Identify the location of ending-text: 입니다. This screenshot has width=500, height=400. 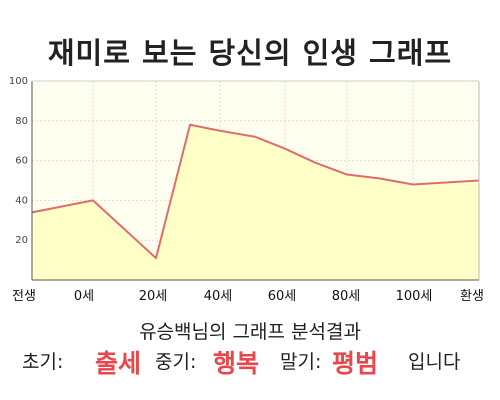
(434, 362).